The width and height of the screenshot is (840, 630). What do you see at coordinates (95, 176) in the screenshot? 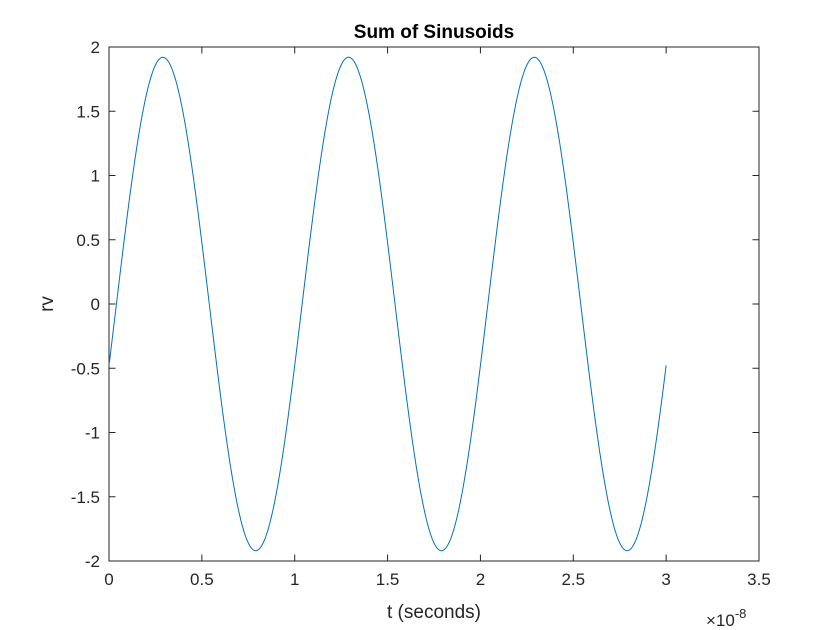
I see `y-tick-label: 1` at bounding box center [95, 176].